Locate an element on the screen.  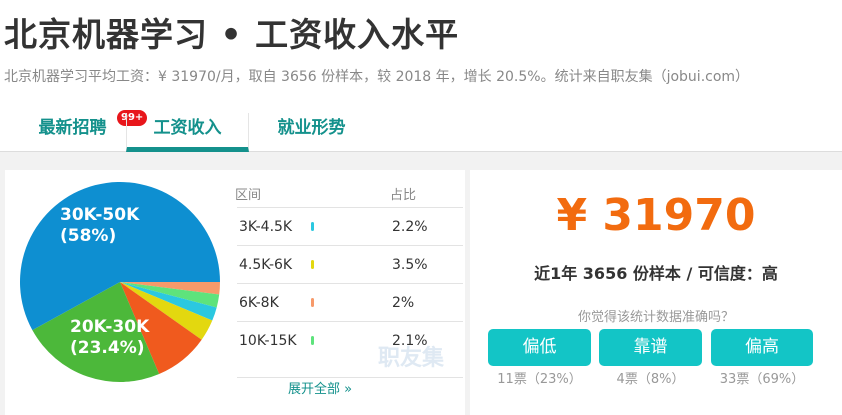
share-value: 2.2% is located at coordinates (410, 227).